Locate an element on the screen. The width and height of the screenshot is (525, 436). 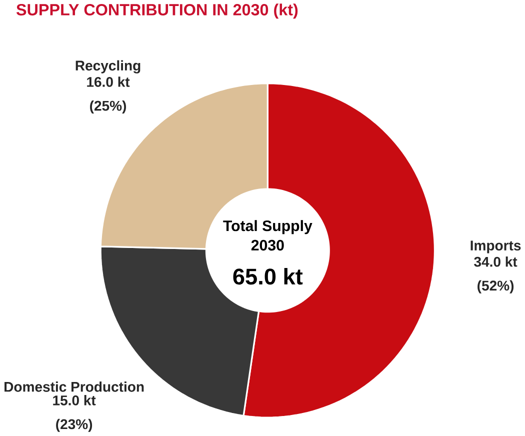
text: Total Supply 2030 is located at coordinates (267, 235).